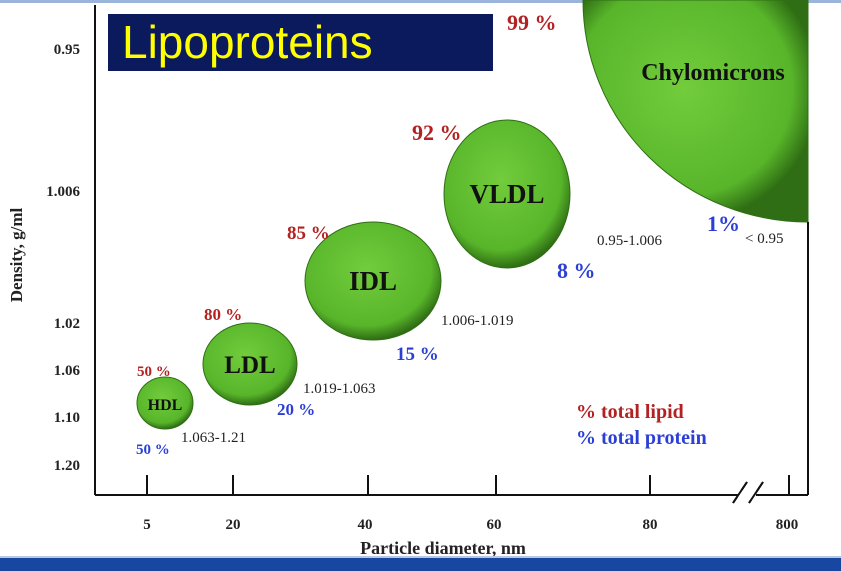 This screenshot has width=841, height=571. Describe the element at coordinates (420, 1) in the screenshot. I see `top-border` at that location.